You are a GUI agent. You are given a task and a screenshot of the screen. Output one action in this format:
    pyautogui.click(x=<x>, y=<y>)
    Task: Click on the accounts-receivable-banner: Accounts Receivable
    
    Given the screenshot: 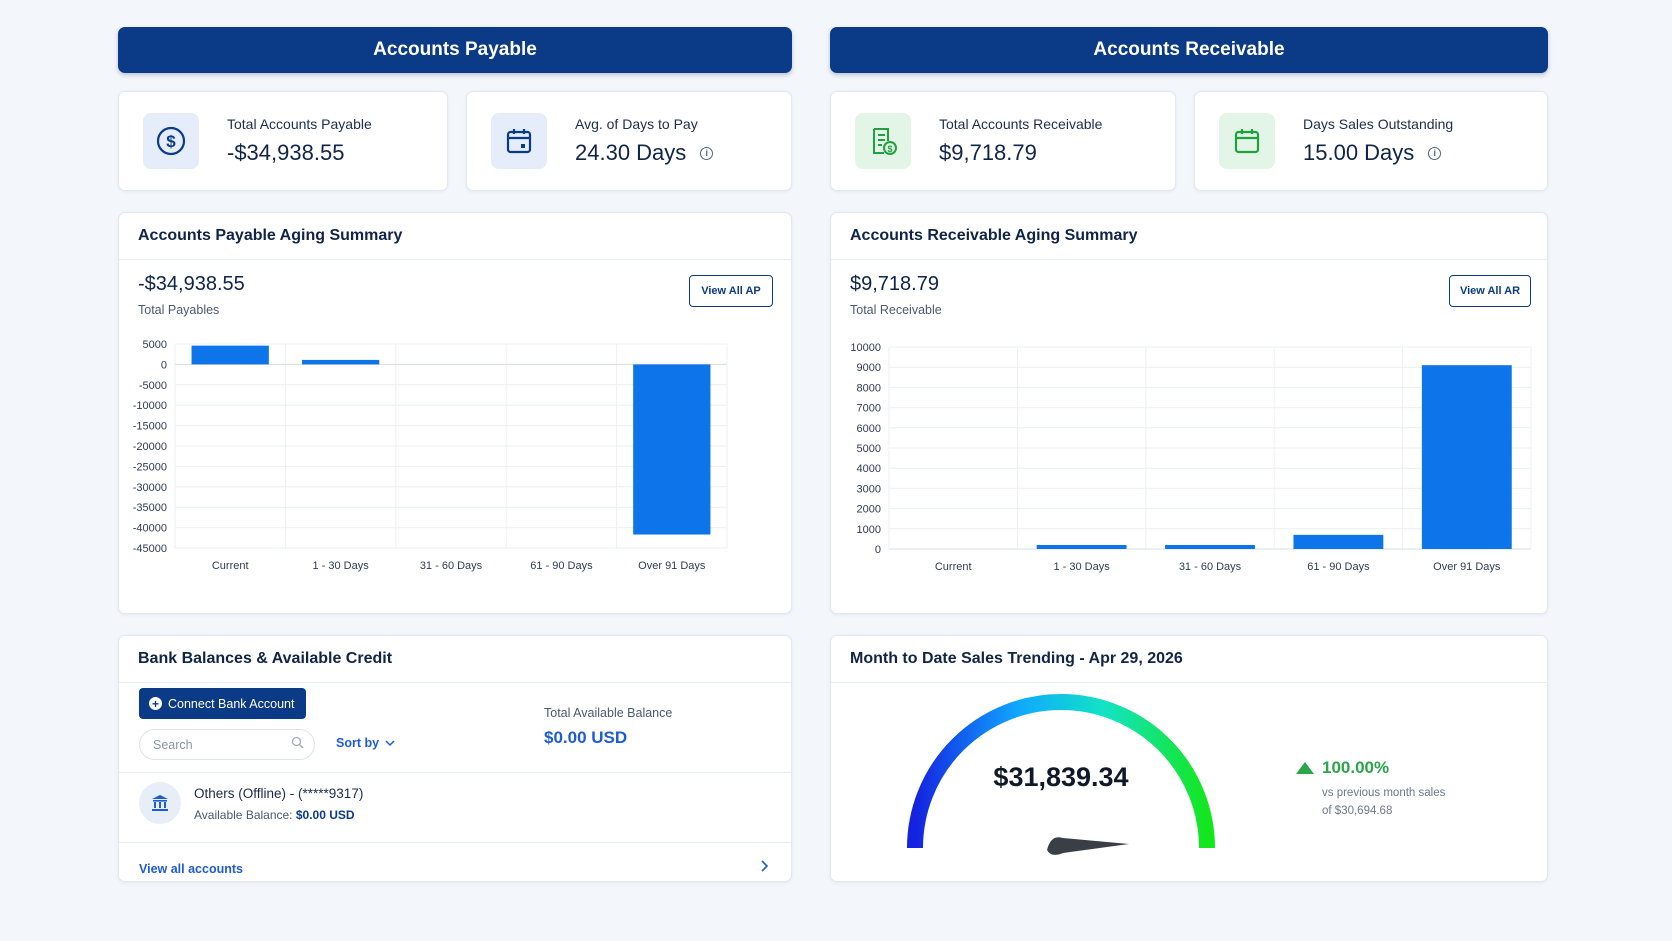 What is the action you would take?
    pyautogui.click(x=1189, y=50)
    